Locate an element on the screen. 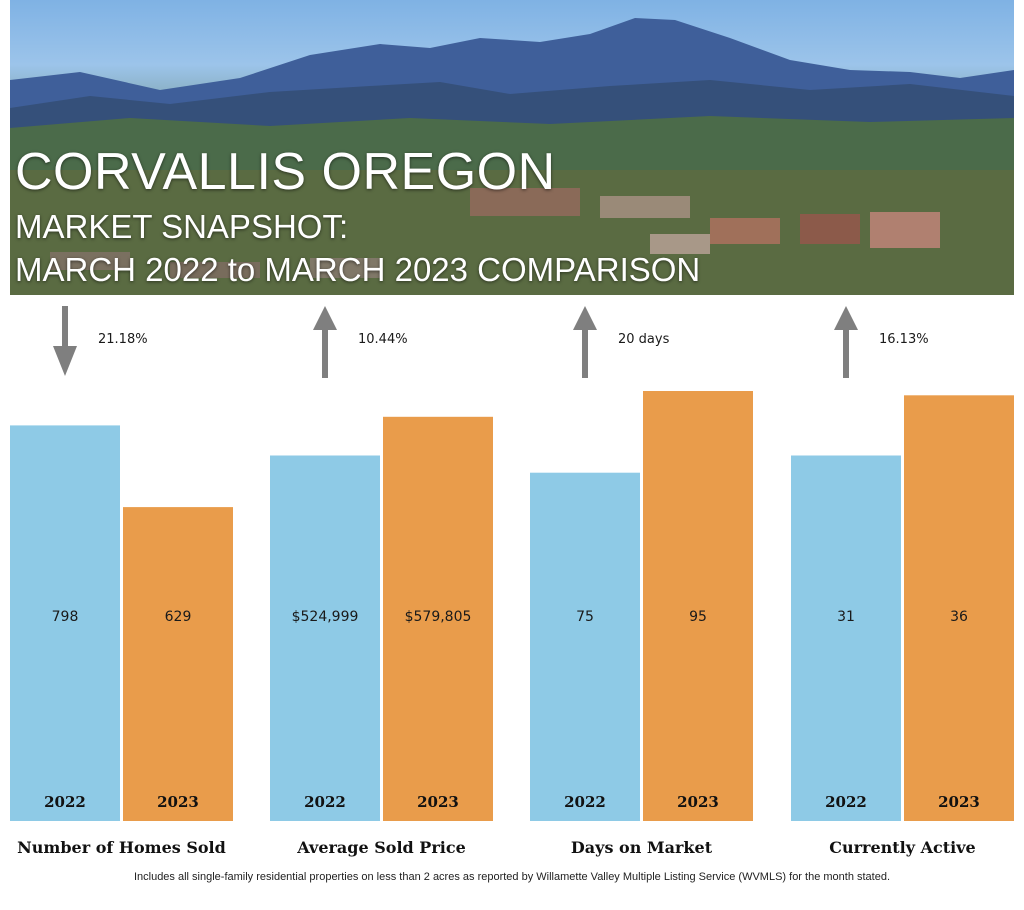 The image size is (1024, 910). bar-year-label-2022-0: 2022 is located at coordinates (65, 802).